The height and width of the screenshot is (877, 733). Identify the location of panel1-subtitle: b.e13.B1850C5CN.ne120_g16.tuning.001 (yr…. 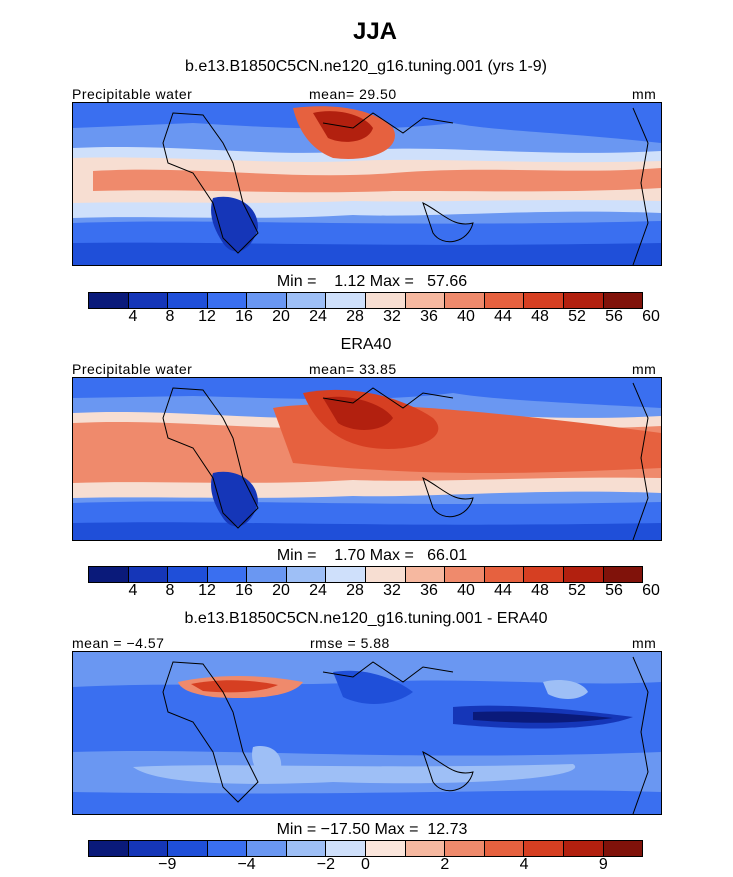
(366, 66).